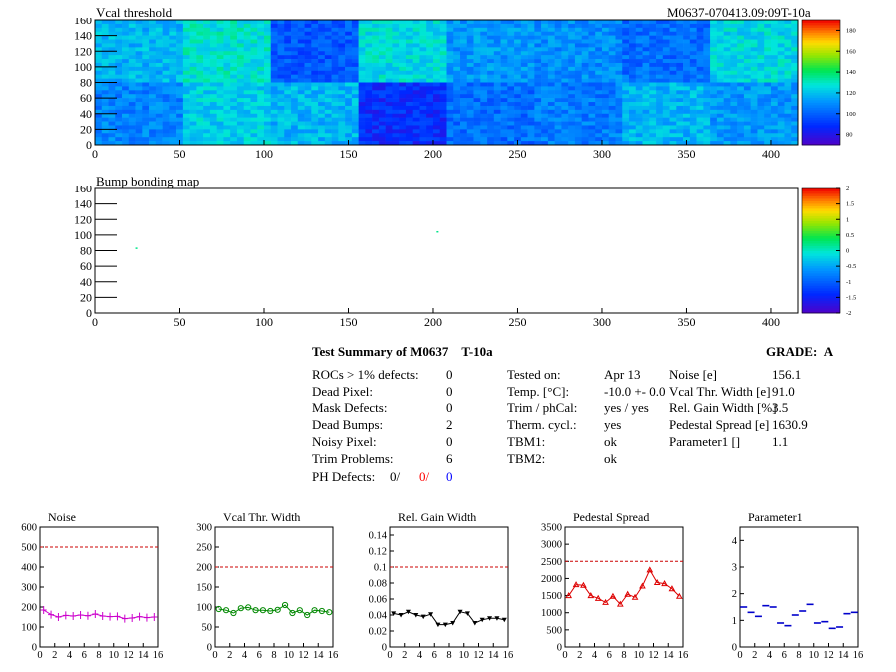  What do you see at coordinates (158, 655) in the screenshot?
I see `x-tick-label: 16` at bounding box center [158, 655].